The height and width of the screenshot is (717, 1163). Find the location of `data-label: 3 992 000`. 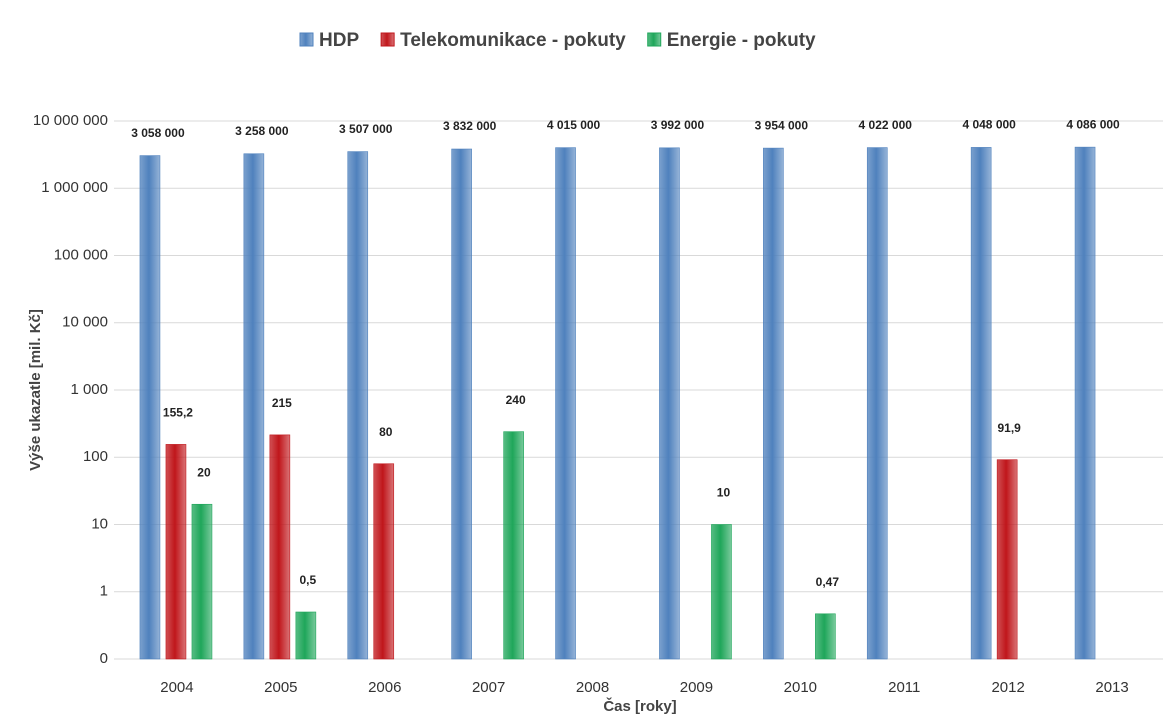

data-label: 3 992 000 is located at coordinates (678, 125).